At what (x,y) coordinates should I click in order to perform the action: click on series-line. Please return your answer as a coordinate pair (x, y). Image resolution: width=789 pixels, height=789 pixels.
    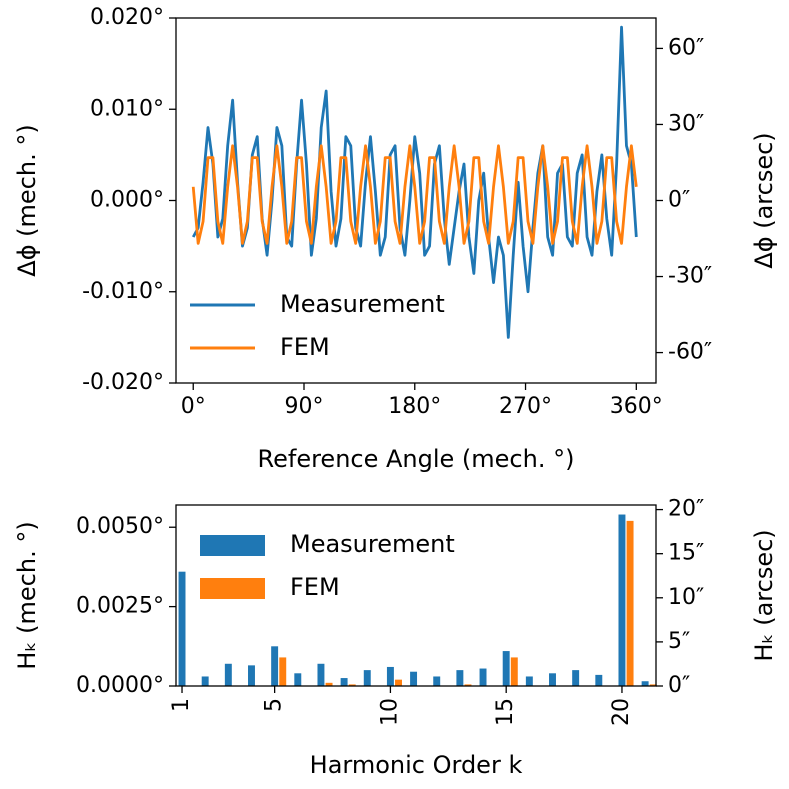
    Looking at the image, I should click on (414, 194).